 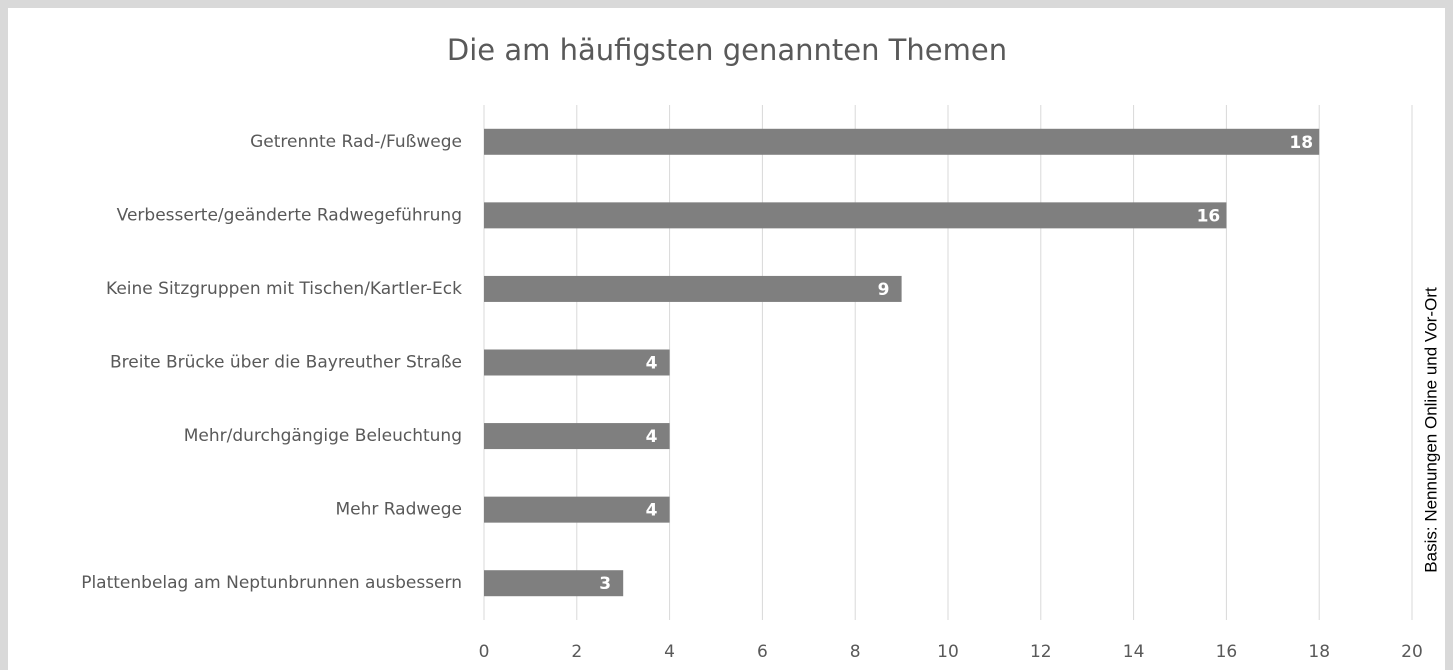 What do you see at coordinates (855, 652) in the screenshot?
I see `x-tick-label: 8` at bounding box center [855, 652].